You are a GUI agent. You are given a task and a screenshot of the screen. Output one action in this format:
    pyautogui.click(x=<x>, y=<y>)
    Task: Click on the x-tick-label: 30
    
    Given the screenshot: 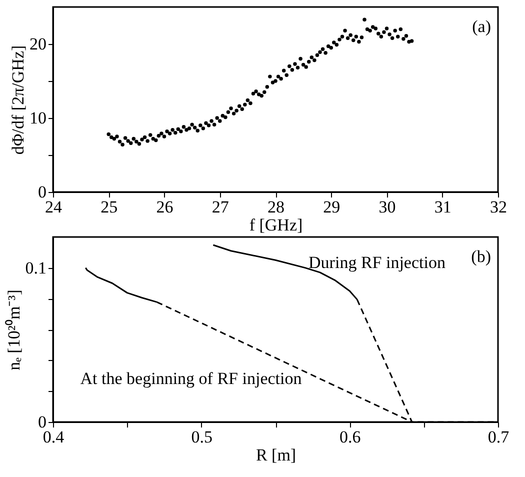 What is the action you would take?
    pyautogui.click(x=387, y=207)
    